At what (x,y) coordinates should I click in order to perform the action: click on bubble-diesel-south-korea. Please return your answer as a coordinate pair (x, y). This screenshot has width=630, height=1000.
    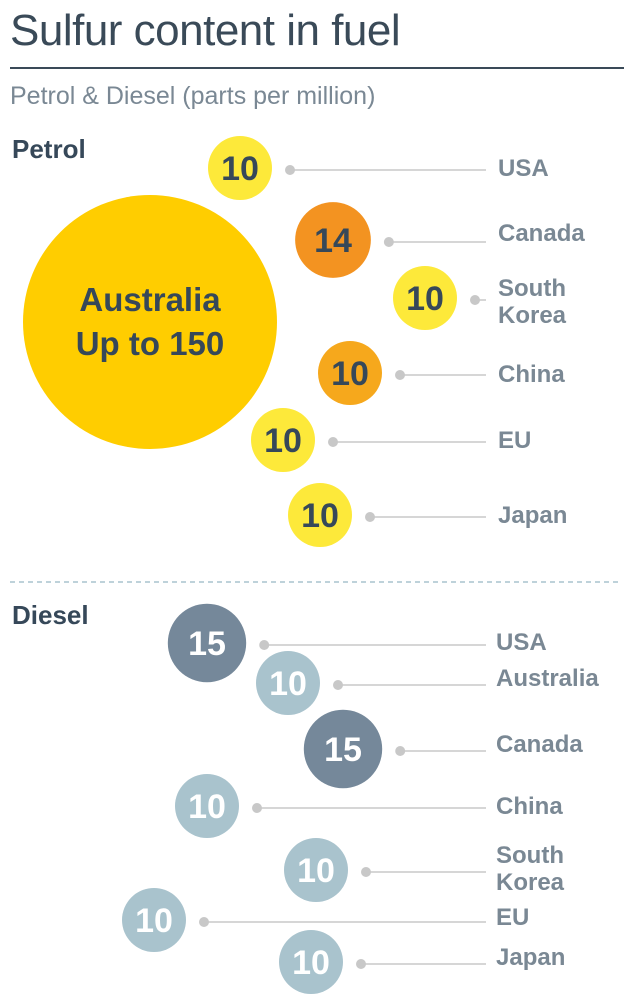
    Looking at the image, I should click on (316, 870).